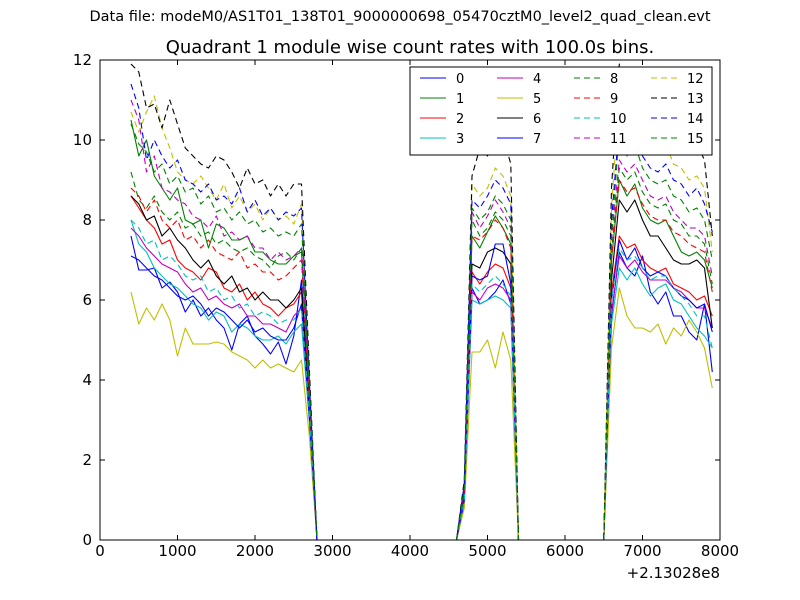  I want to click on legend-label-4: 4, so click(537, 79).